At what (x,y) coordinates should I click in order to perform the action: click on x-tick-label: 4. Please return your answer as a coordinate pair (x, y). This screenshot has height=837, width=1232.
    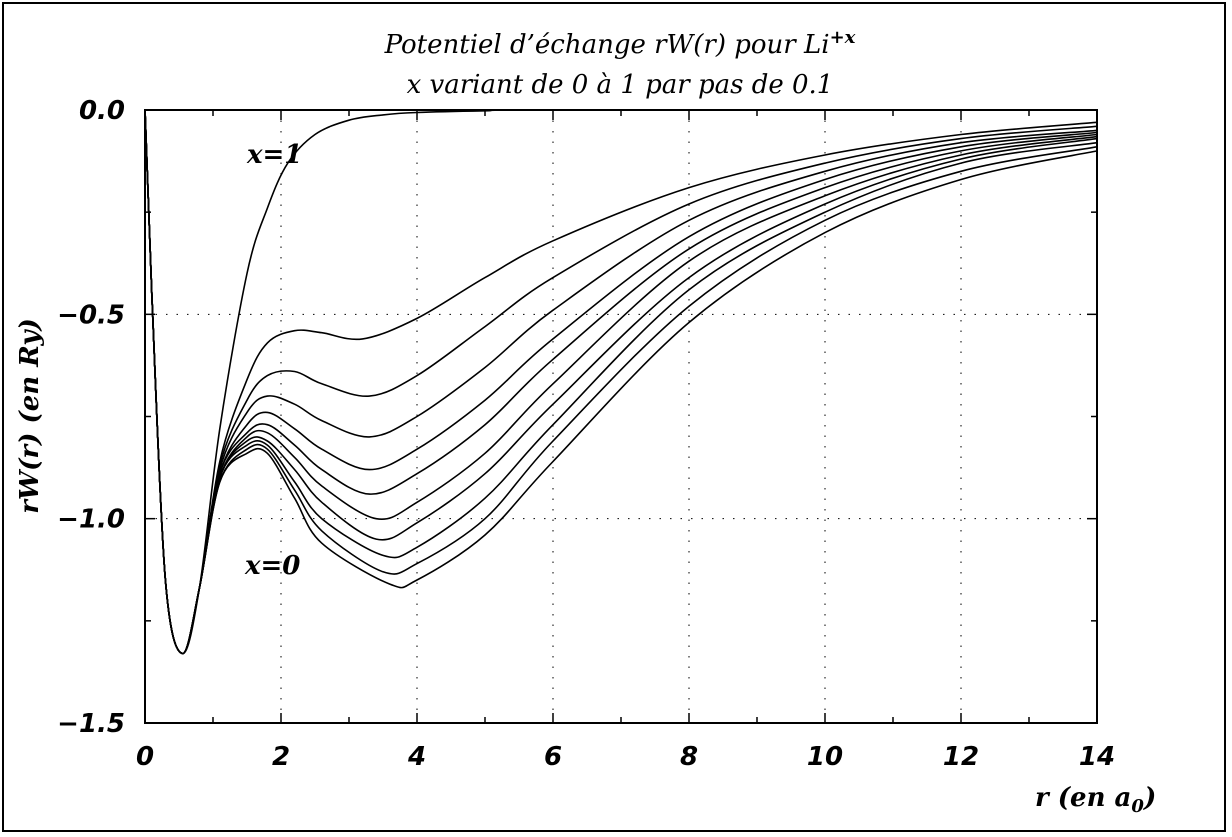
    Looking at the image, I should click on (416, 757).